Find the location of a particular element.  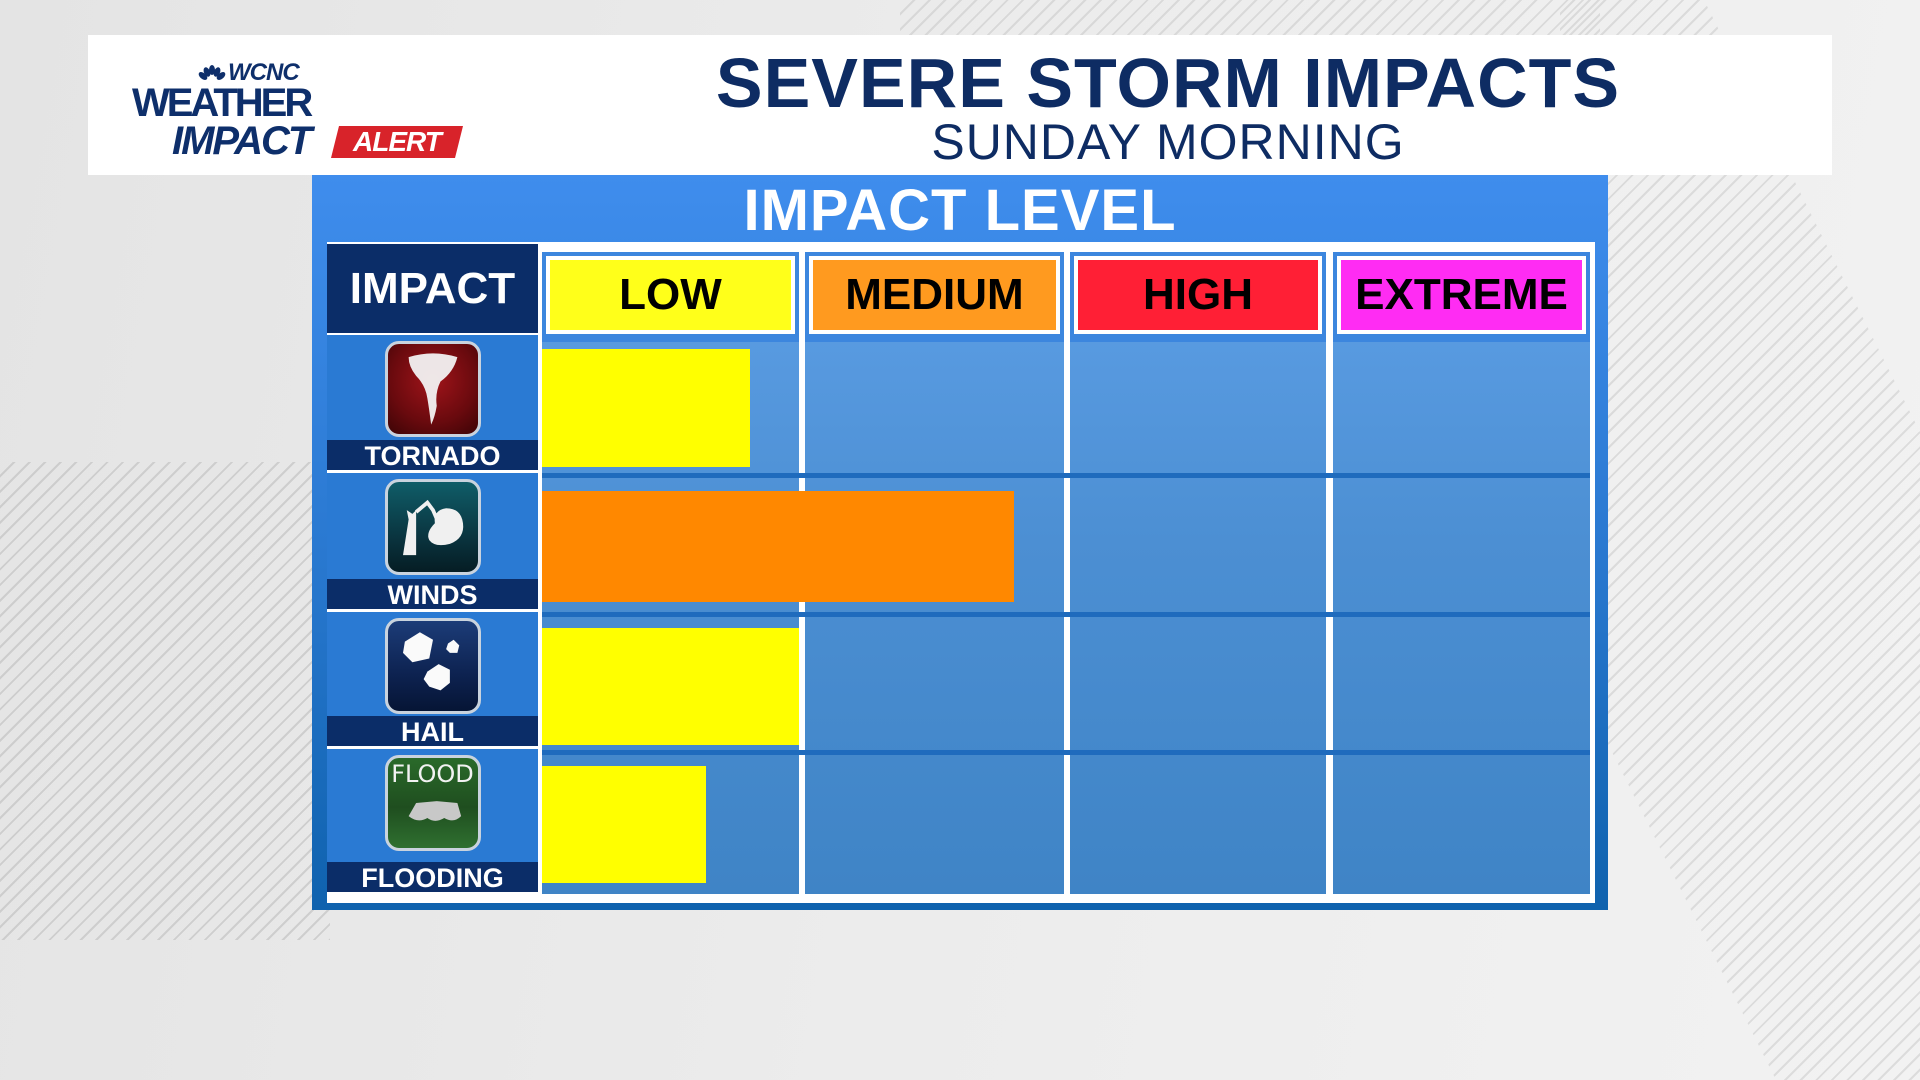

bar-tornado is located at coordinates (646, 408).